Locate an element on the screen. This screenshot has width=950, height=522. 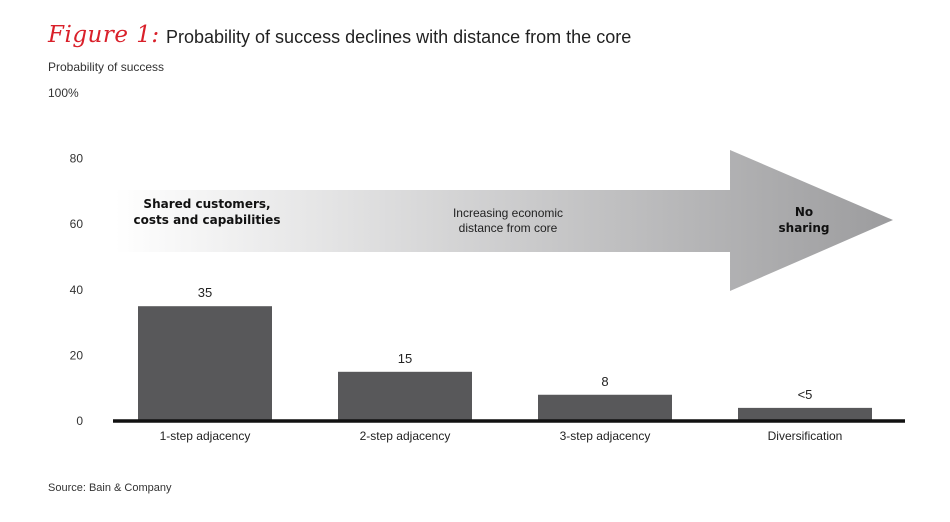
arrow-left-line-2: costs and capabilities is located at coordinates (207, 220).